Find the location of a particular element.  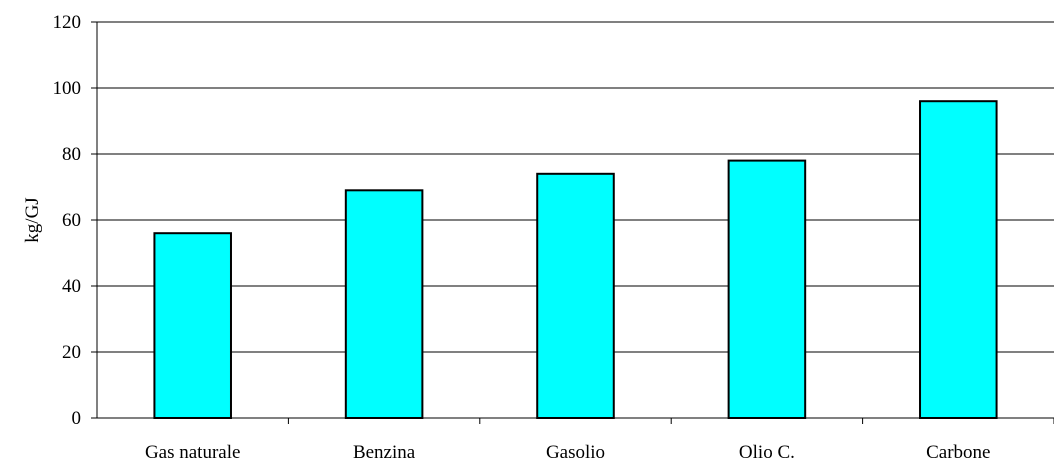

x-category-label: Gasolio is located at coordinates (575, 452).